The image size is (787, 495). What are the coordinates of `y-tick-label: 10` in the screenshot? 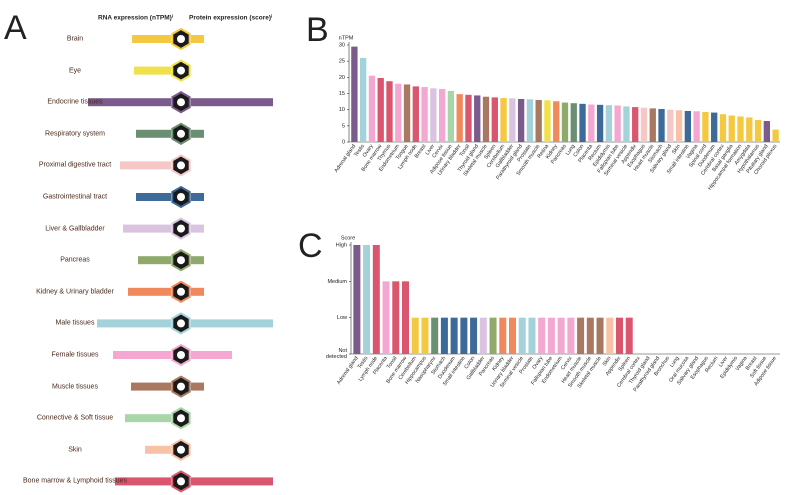 It's located at (342, 110).